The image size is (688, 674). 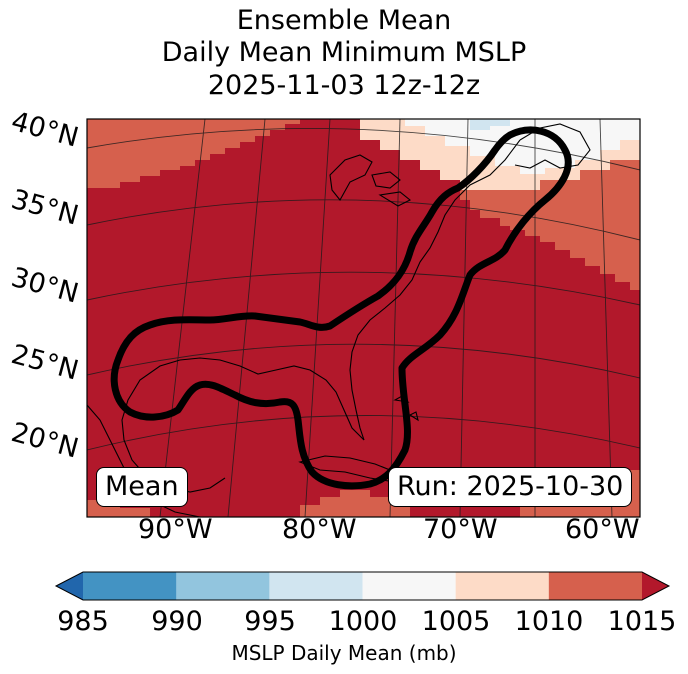 What do you see at coordinates (602, 529) in the screenshot?
I see `lon-label-60w: 60°W` at bounding box center [602, 529].